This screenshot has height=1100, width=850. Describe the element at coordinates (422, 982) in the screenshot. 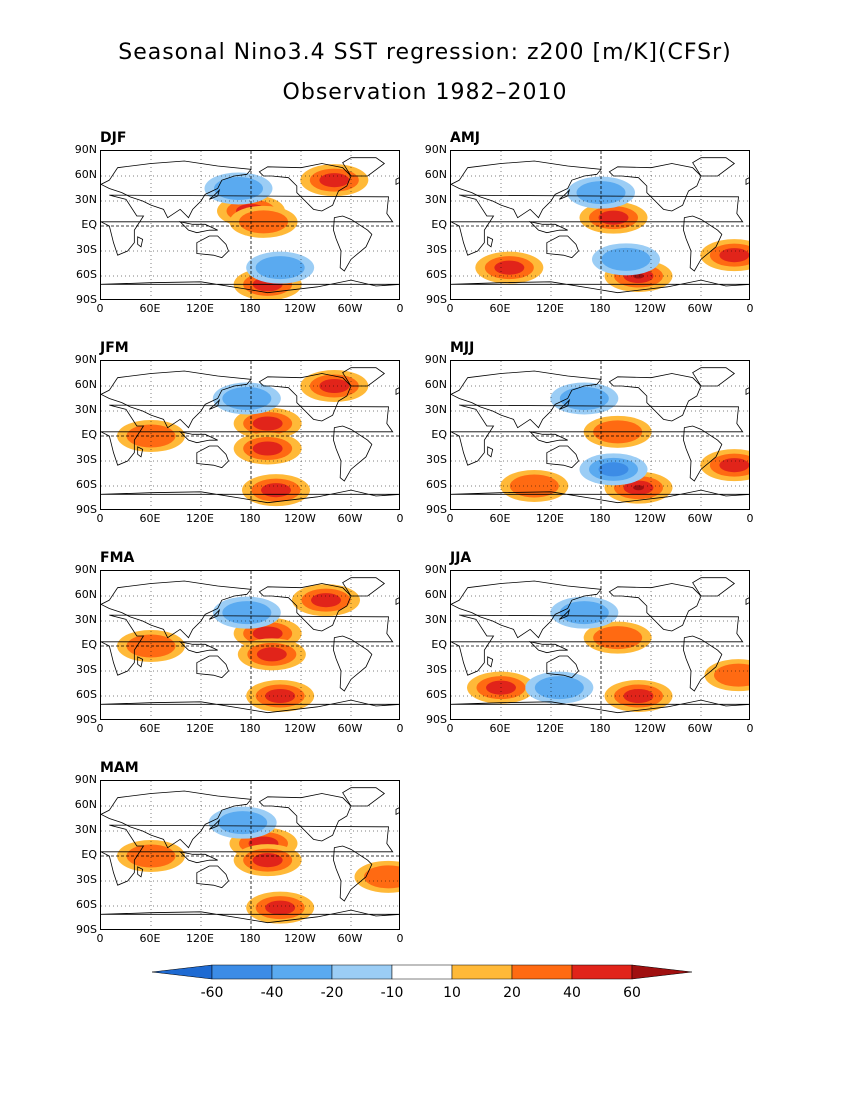

I see `colorbar: -60 -40 -20 -10 10 20 40 60` at that location.